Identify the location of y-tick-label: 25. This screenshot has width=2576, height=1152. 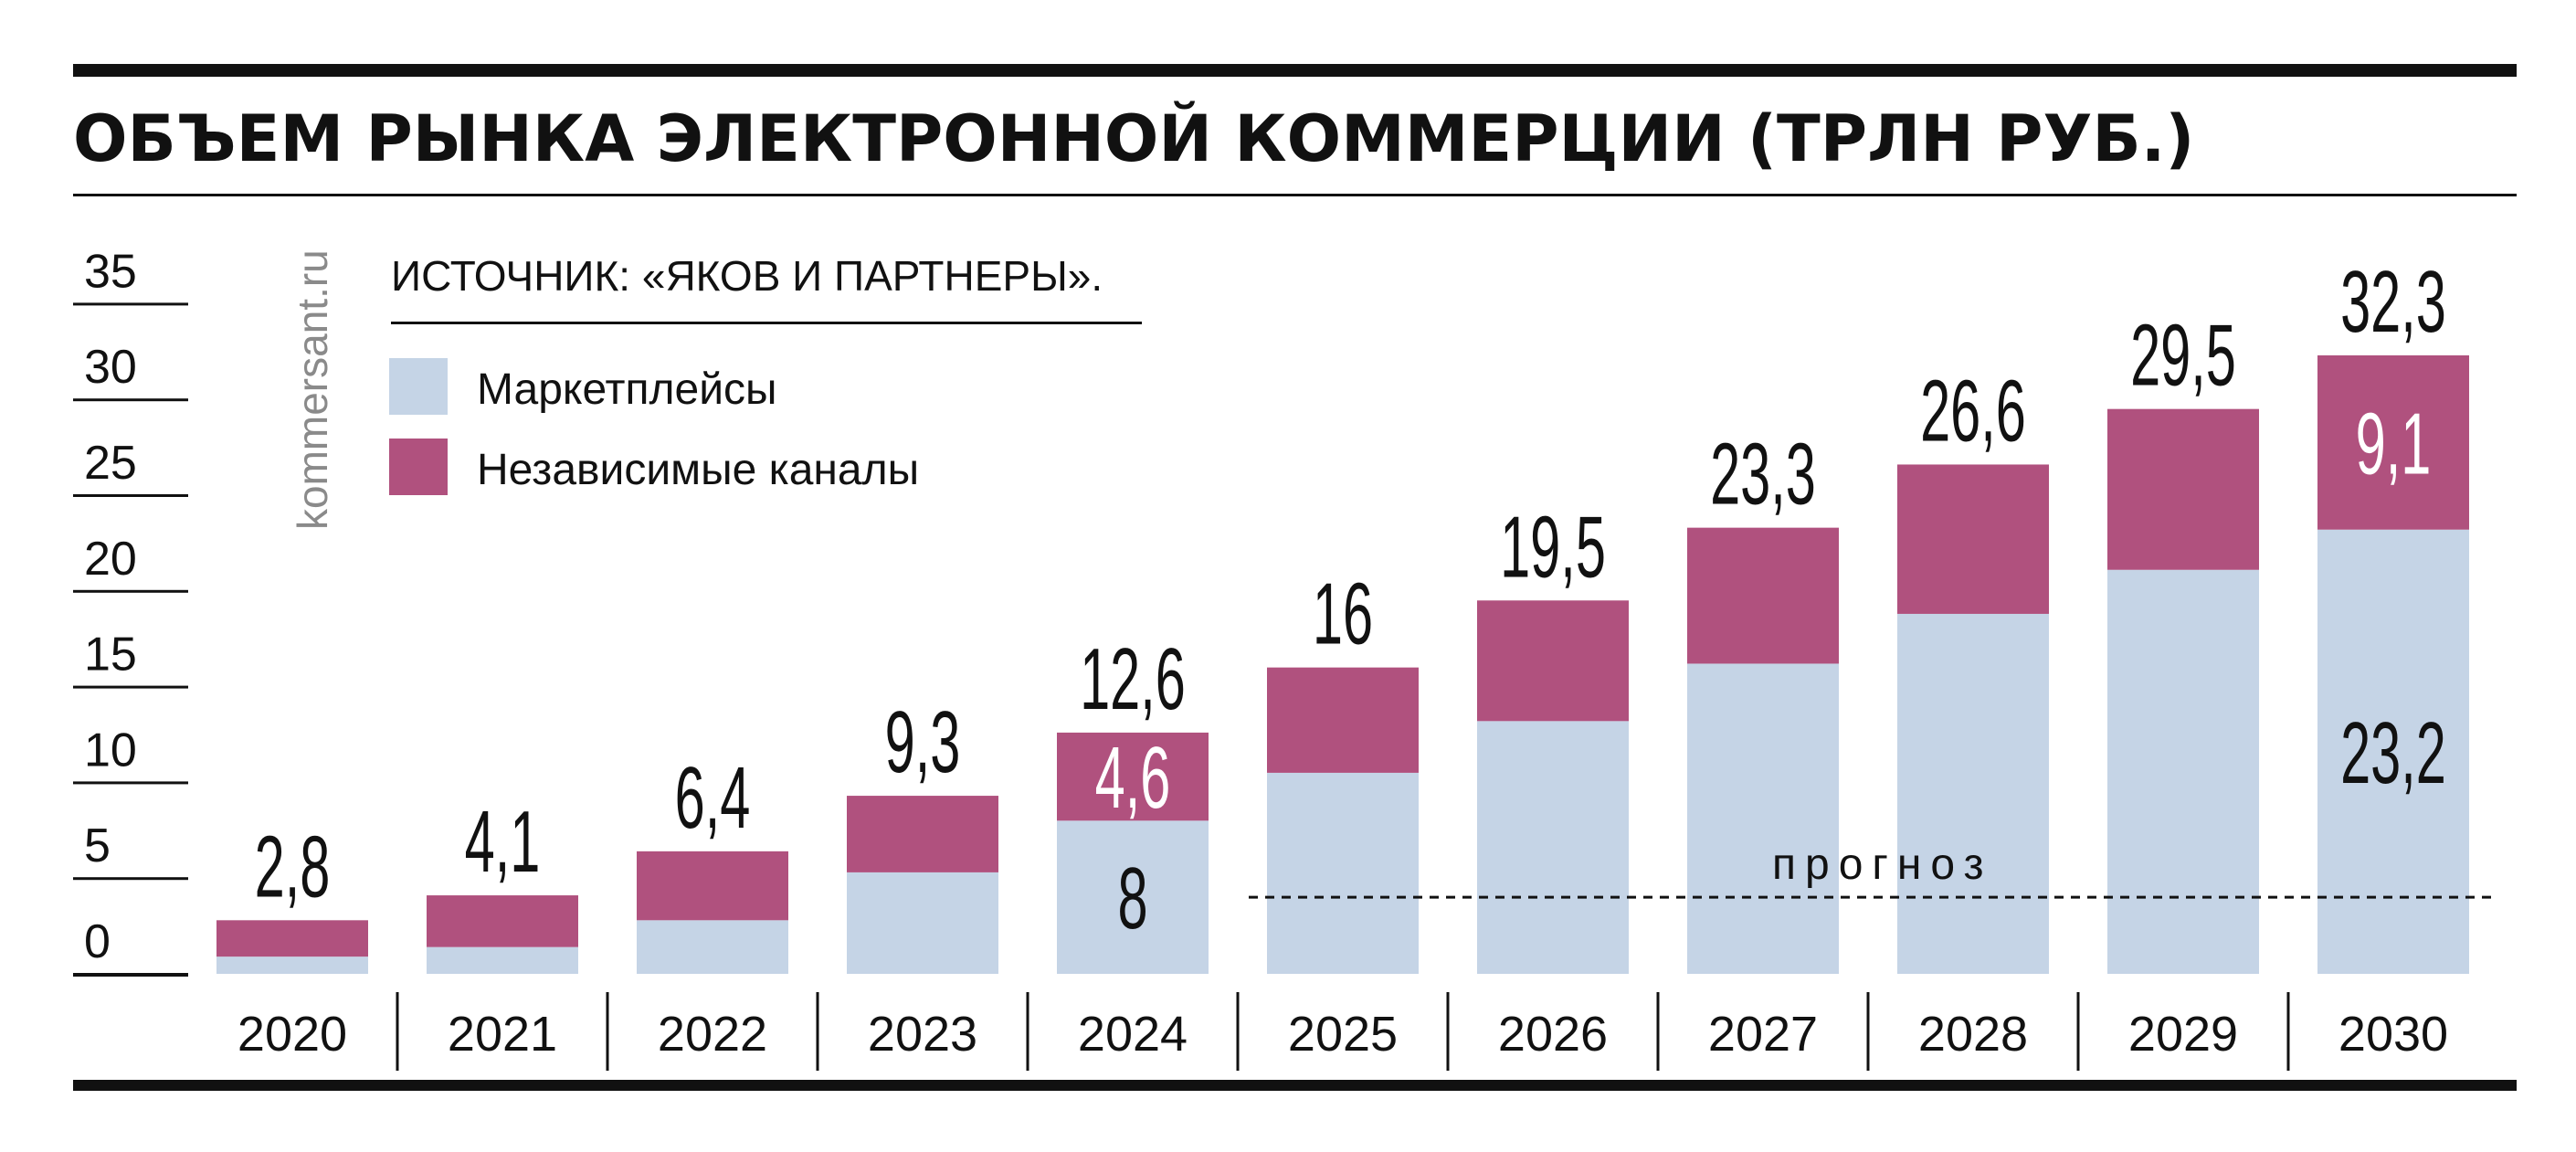
(110, 463).